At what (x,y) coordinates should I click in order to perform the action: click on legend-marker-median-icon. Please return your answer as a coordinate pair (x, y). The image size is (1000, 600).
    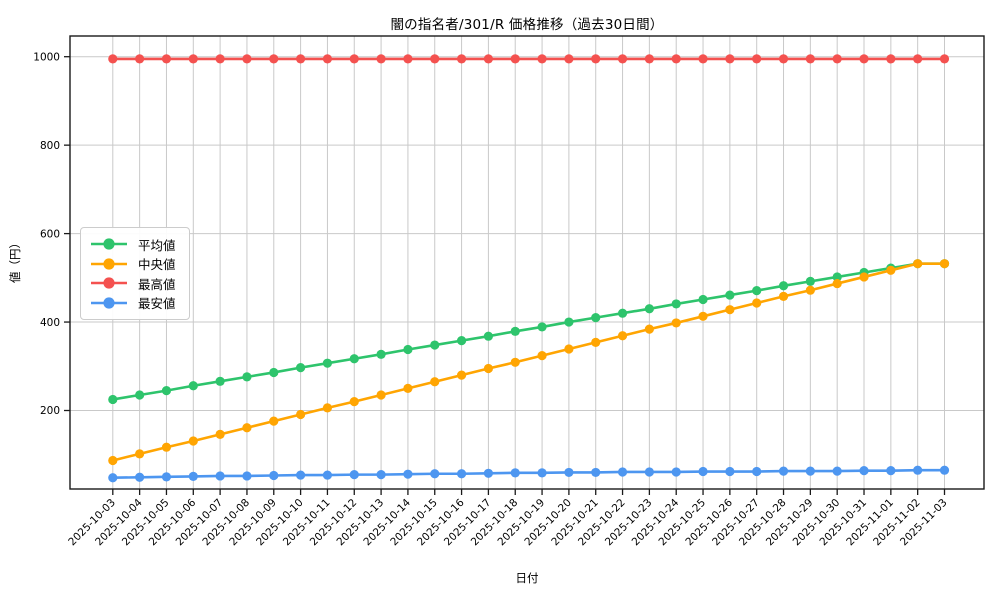
    Looking at the image, I should click on (109, 263).